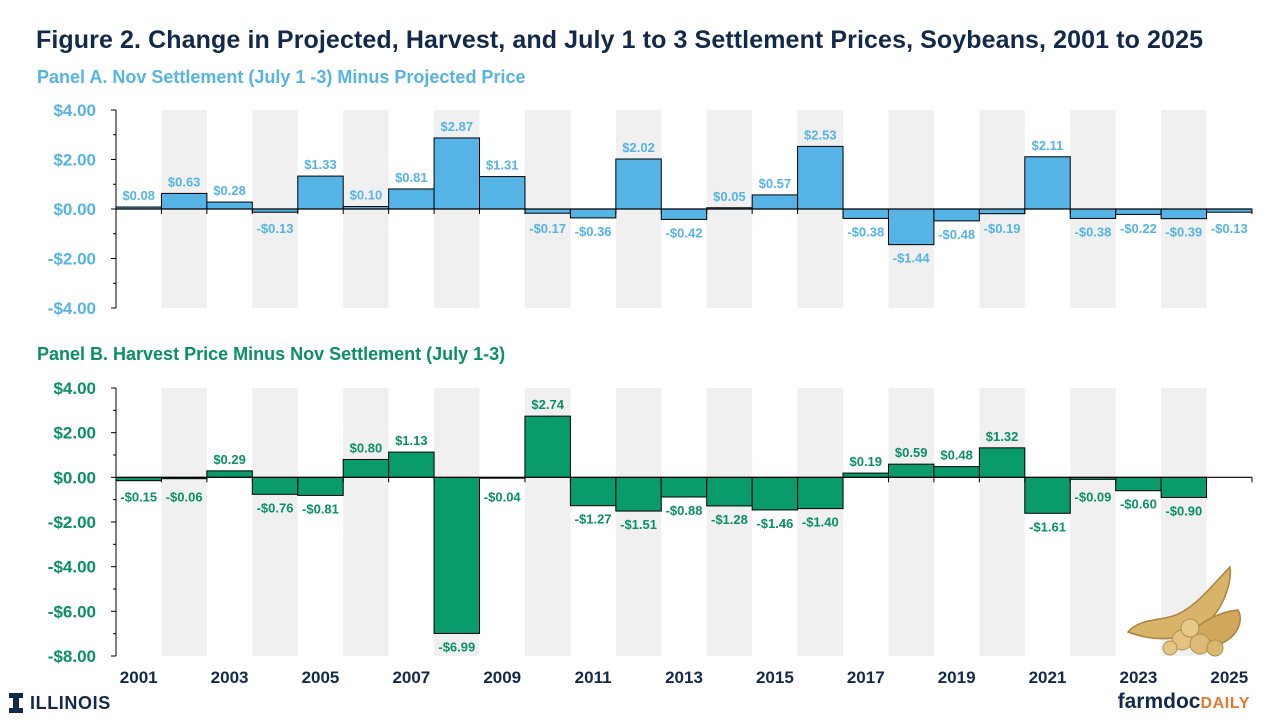  I want to click on x-tick-label: 2011, so click(593, 677).